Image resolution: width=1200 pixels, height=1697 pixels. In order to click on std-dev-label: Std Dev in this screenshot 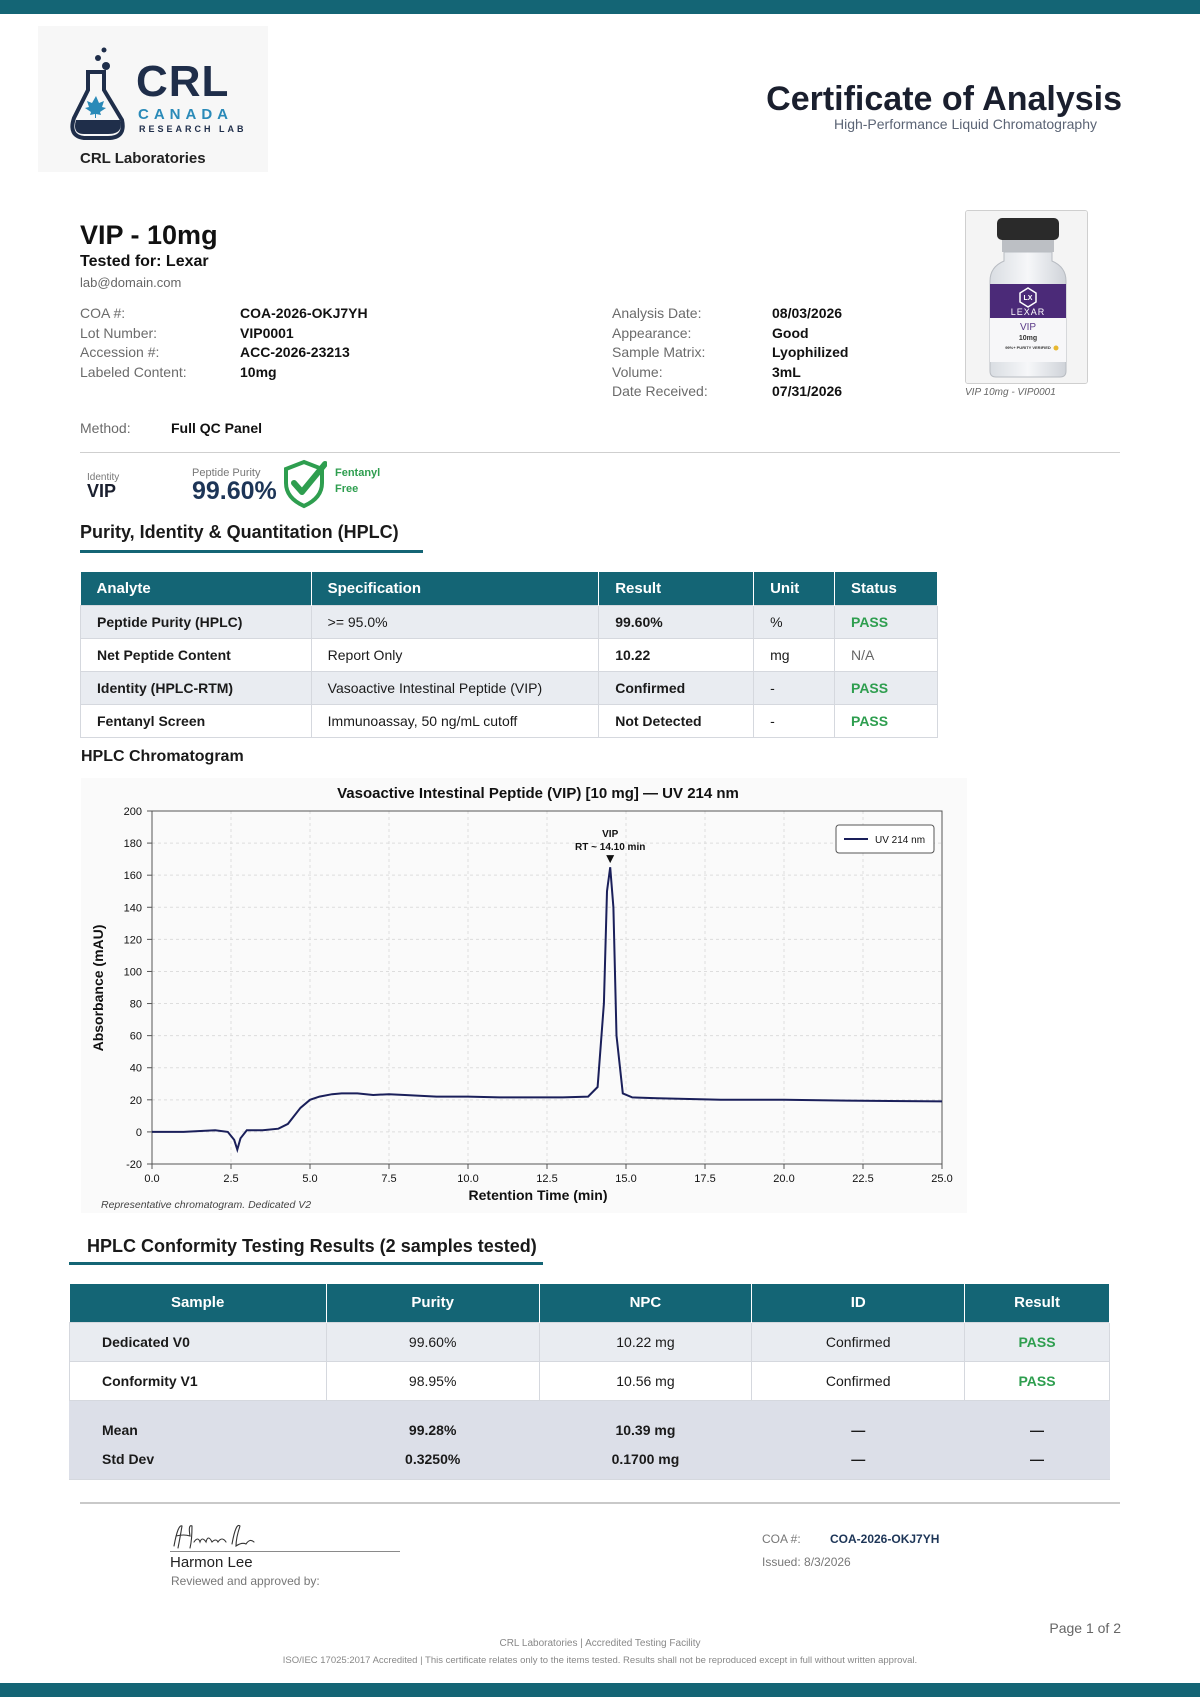, I will do `click(198, 1460)`.